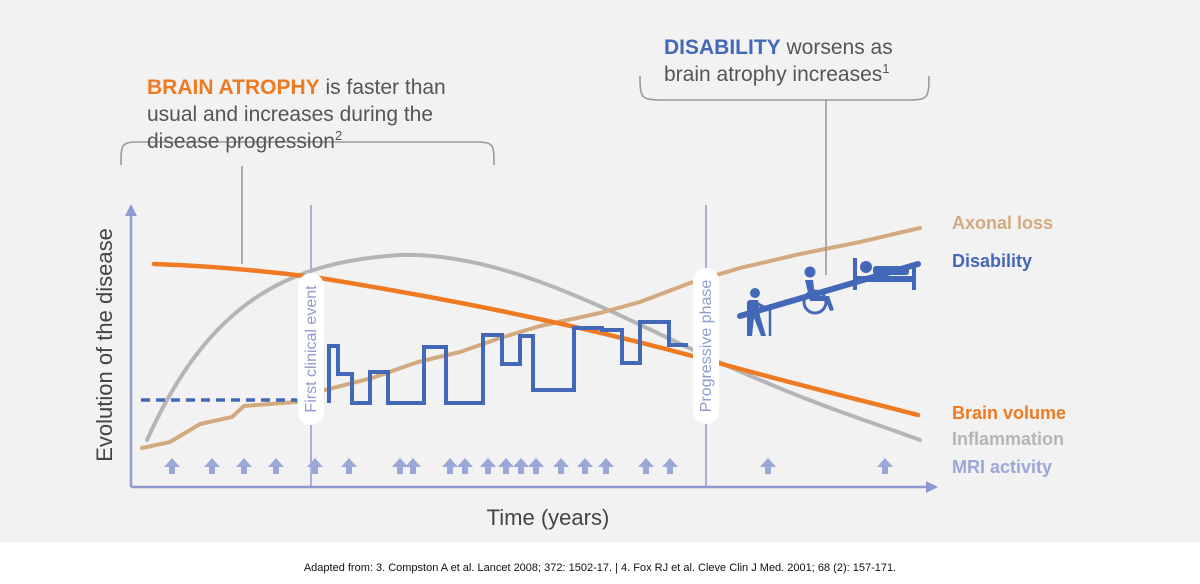 This screenshot has width=1200, height=584. What do you see at coordinates (818, 290) in the screenshot?
I see `wheelchair-user-icon` at bounding box center [818, 290].